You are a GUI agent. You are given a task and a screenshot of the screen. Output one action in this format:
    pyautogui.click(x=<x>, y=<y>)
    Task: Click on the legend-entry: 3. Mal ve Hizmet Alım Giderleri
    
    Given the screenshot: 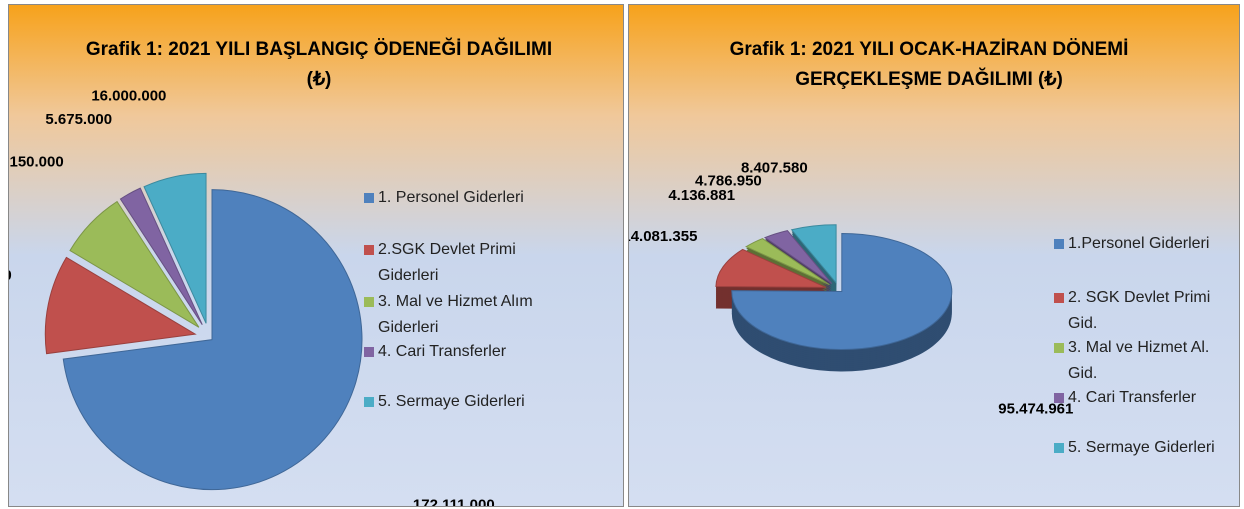 What is the action you would take?
    pyautogui.click(x=471, y=315)
    